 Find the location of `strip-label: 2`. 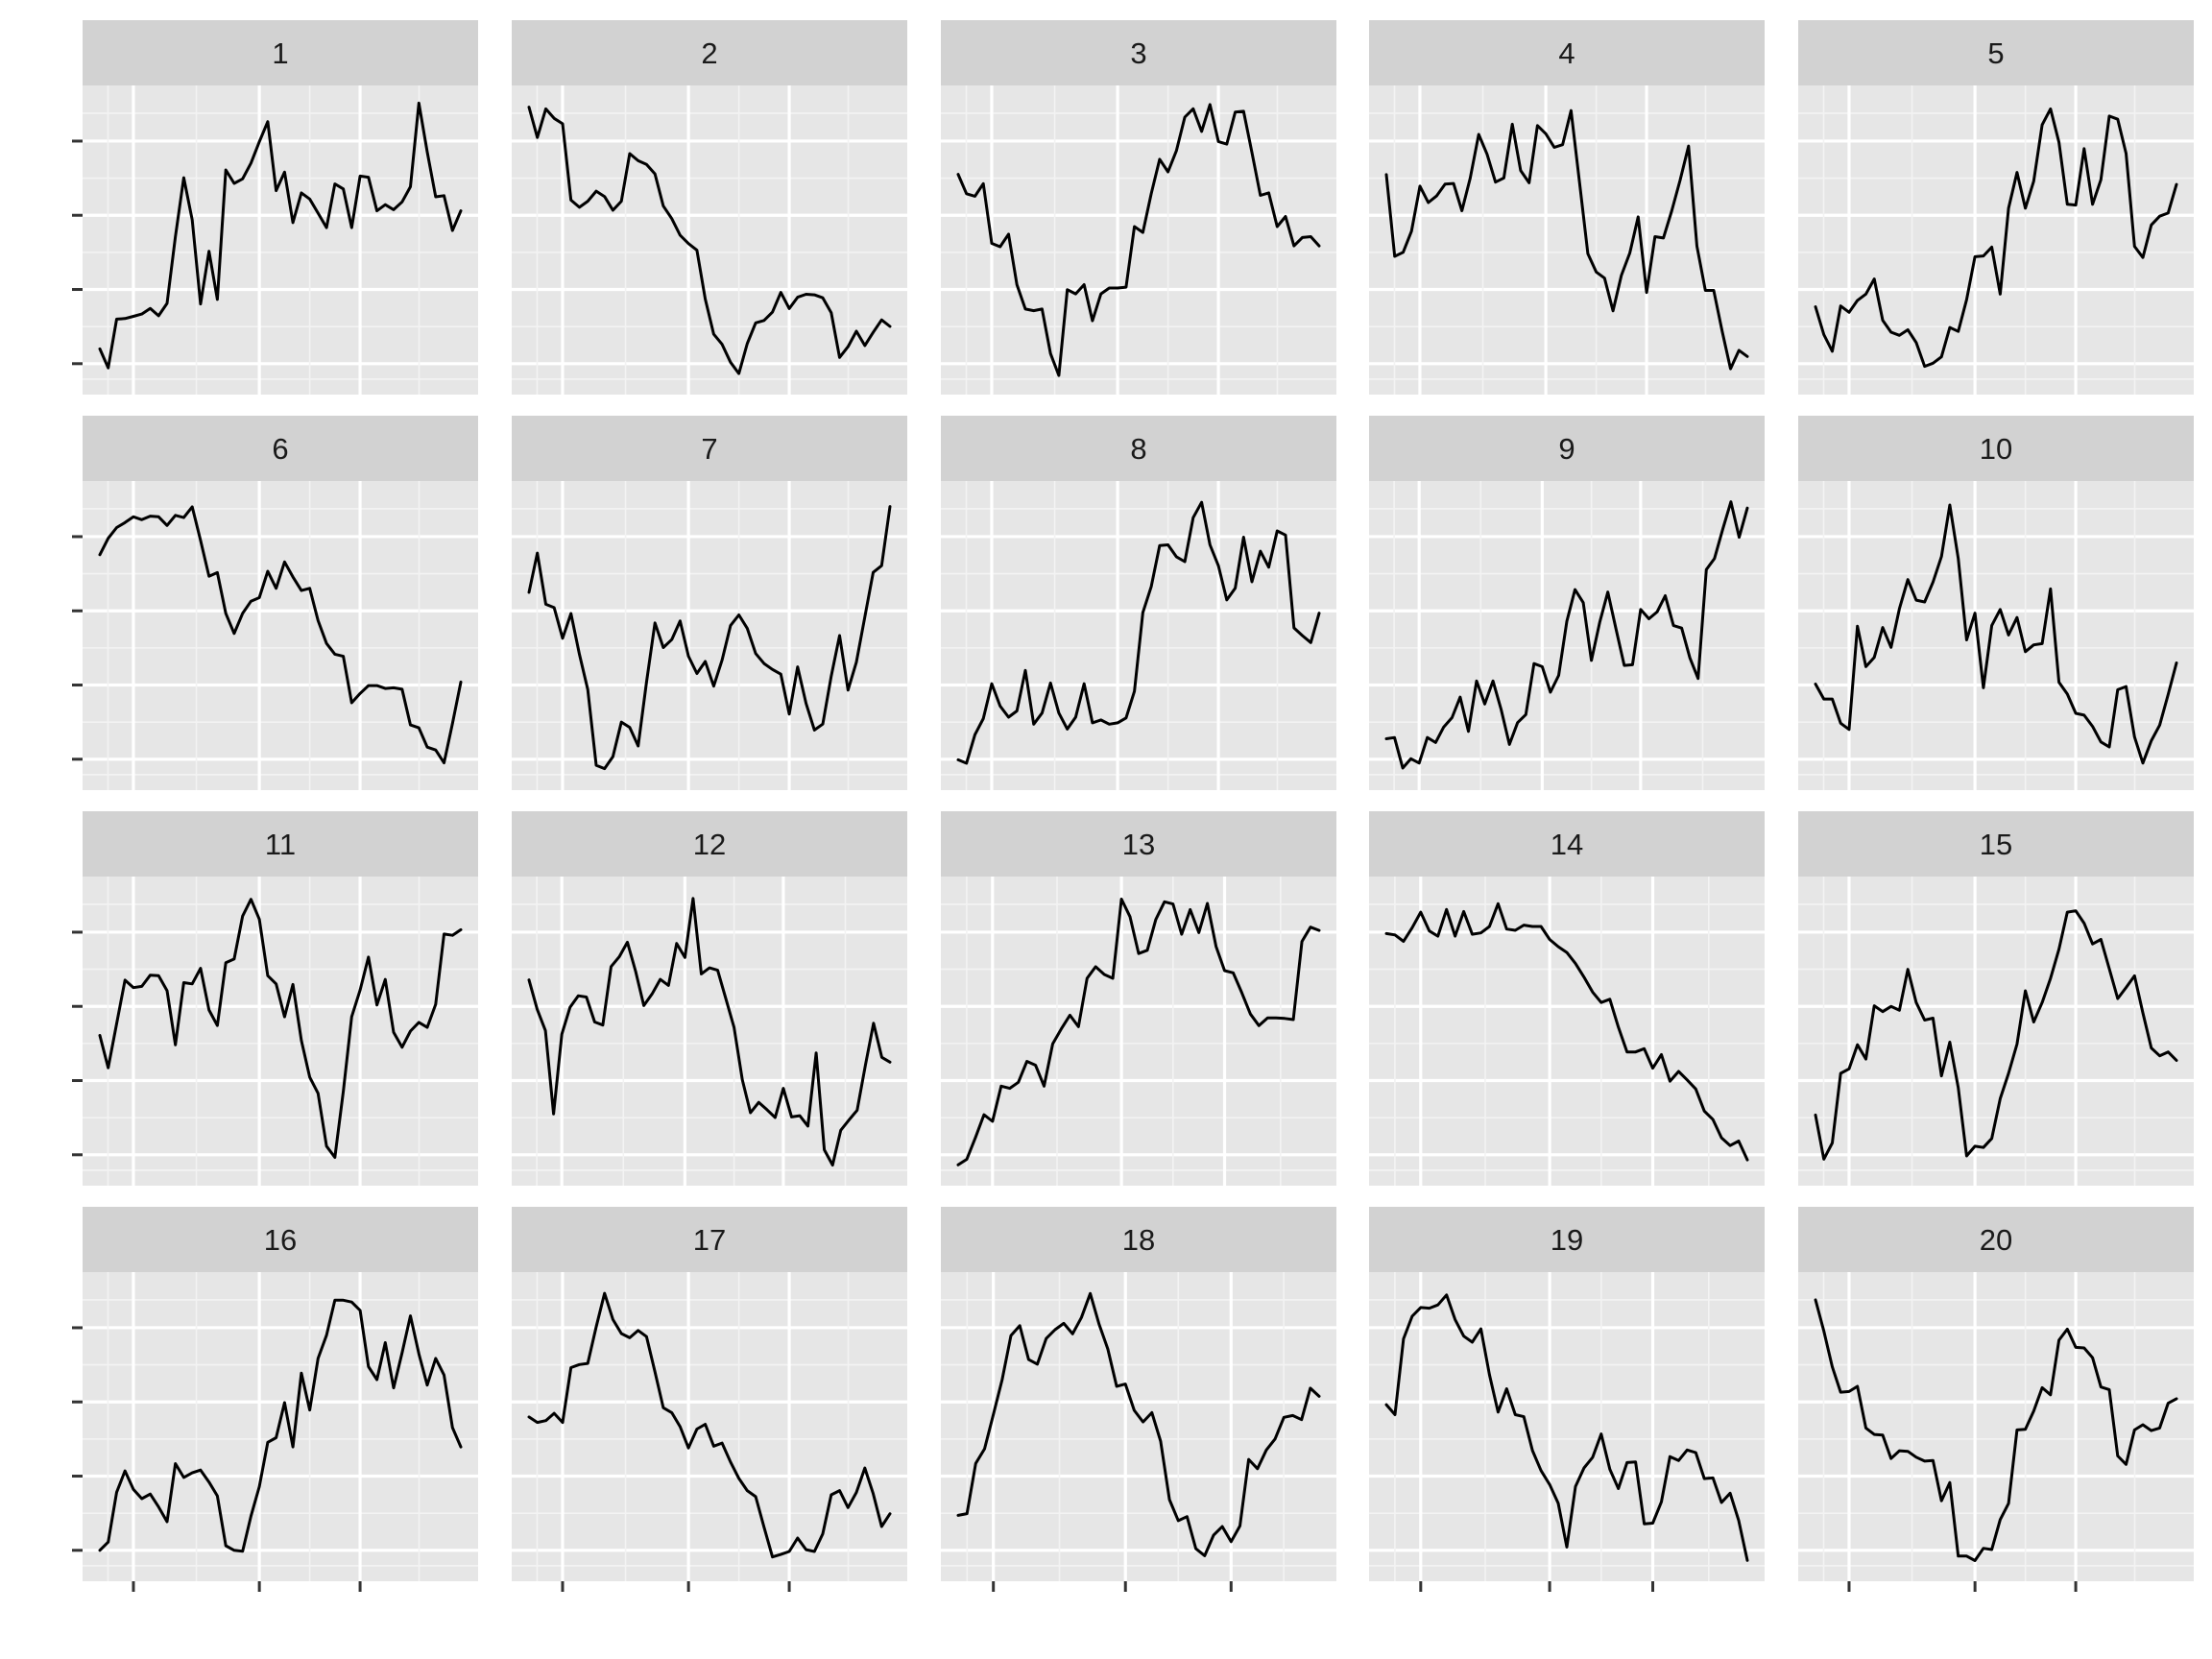

strip-label: 2 is located at coordinates (709, 53).